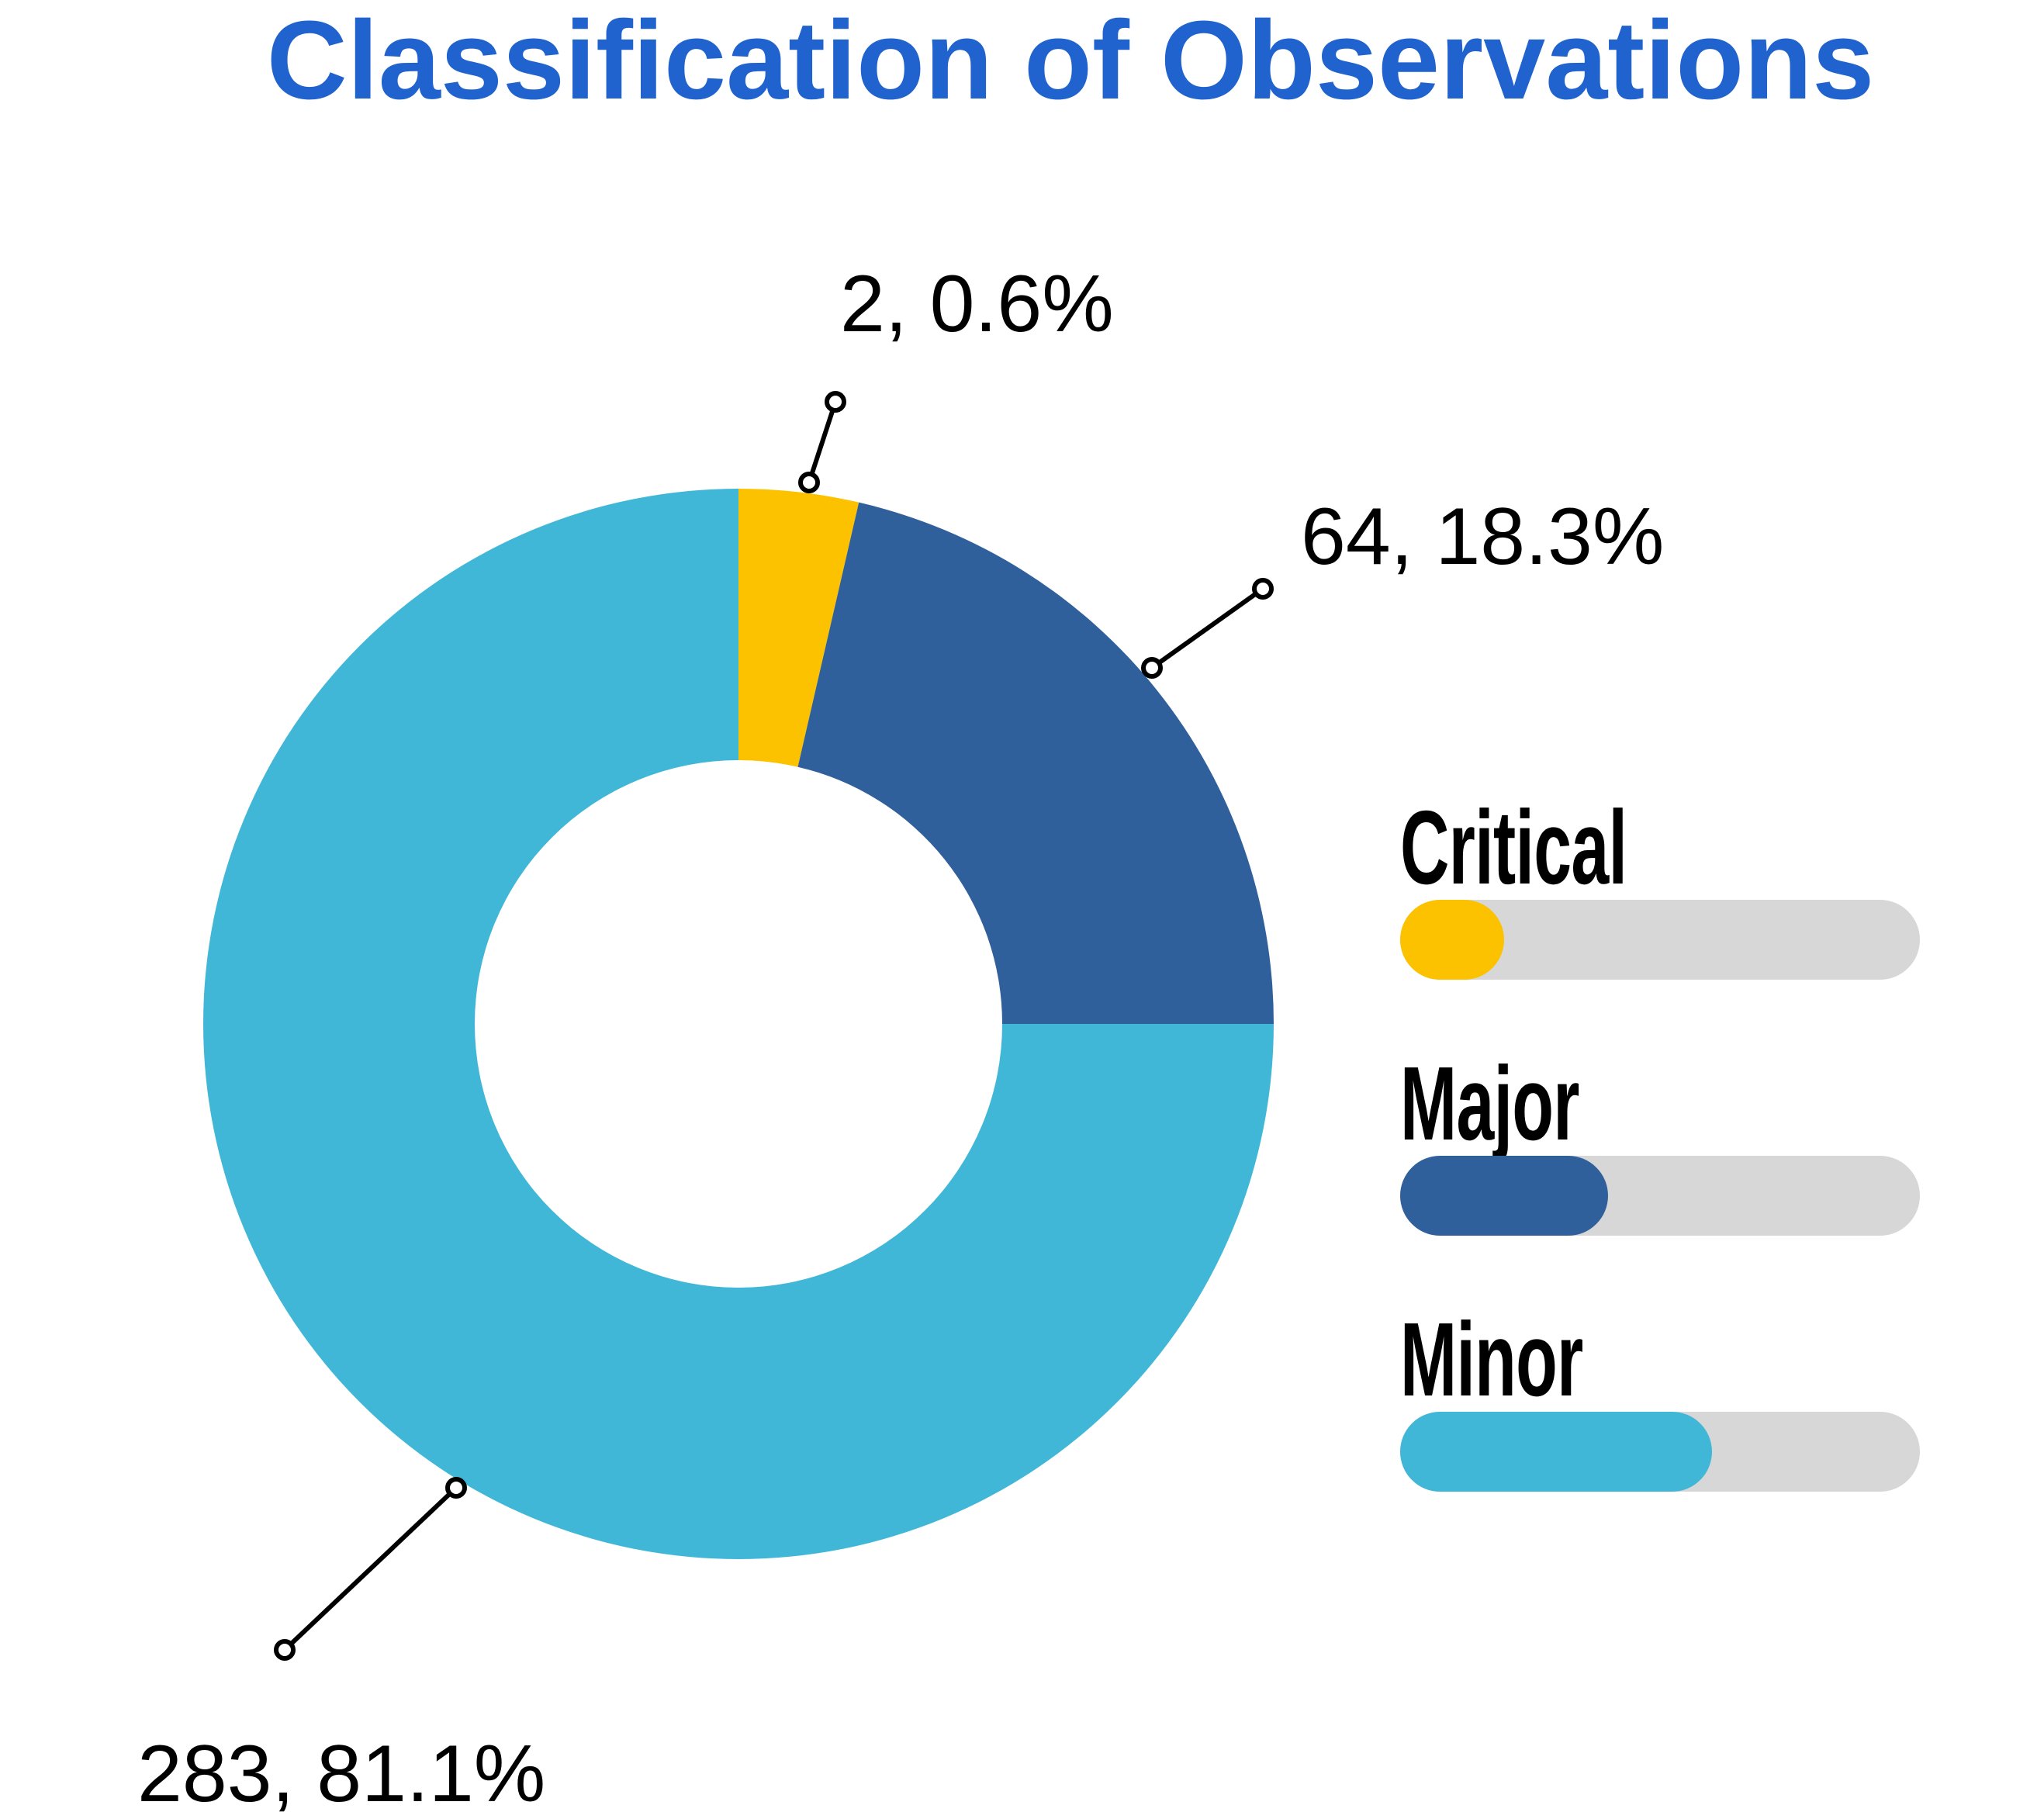 The height and width of the screenshot is (1819, 2044). I want to click on legend-item-minor: Minor, so click(1660, 1400).